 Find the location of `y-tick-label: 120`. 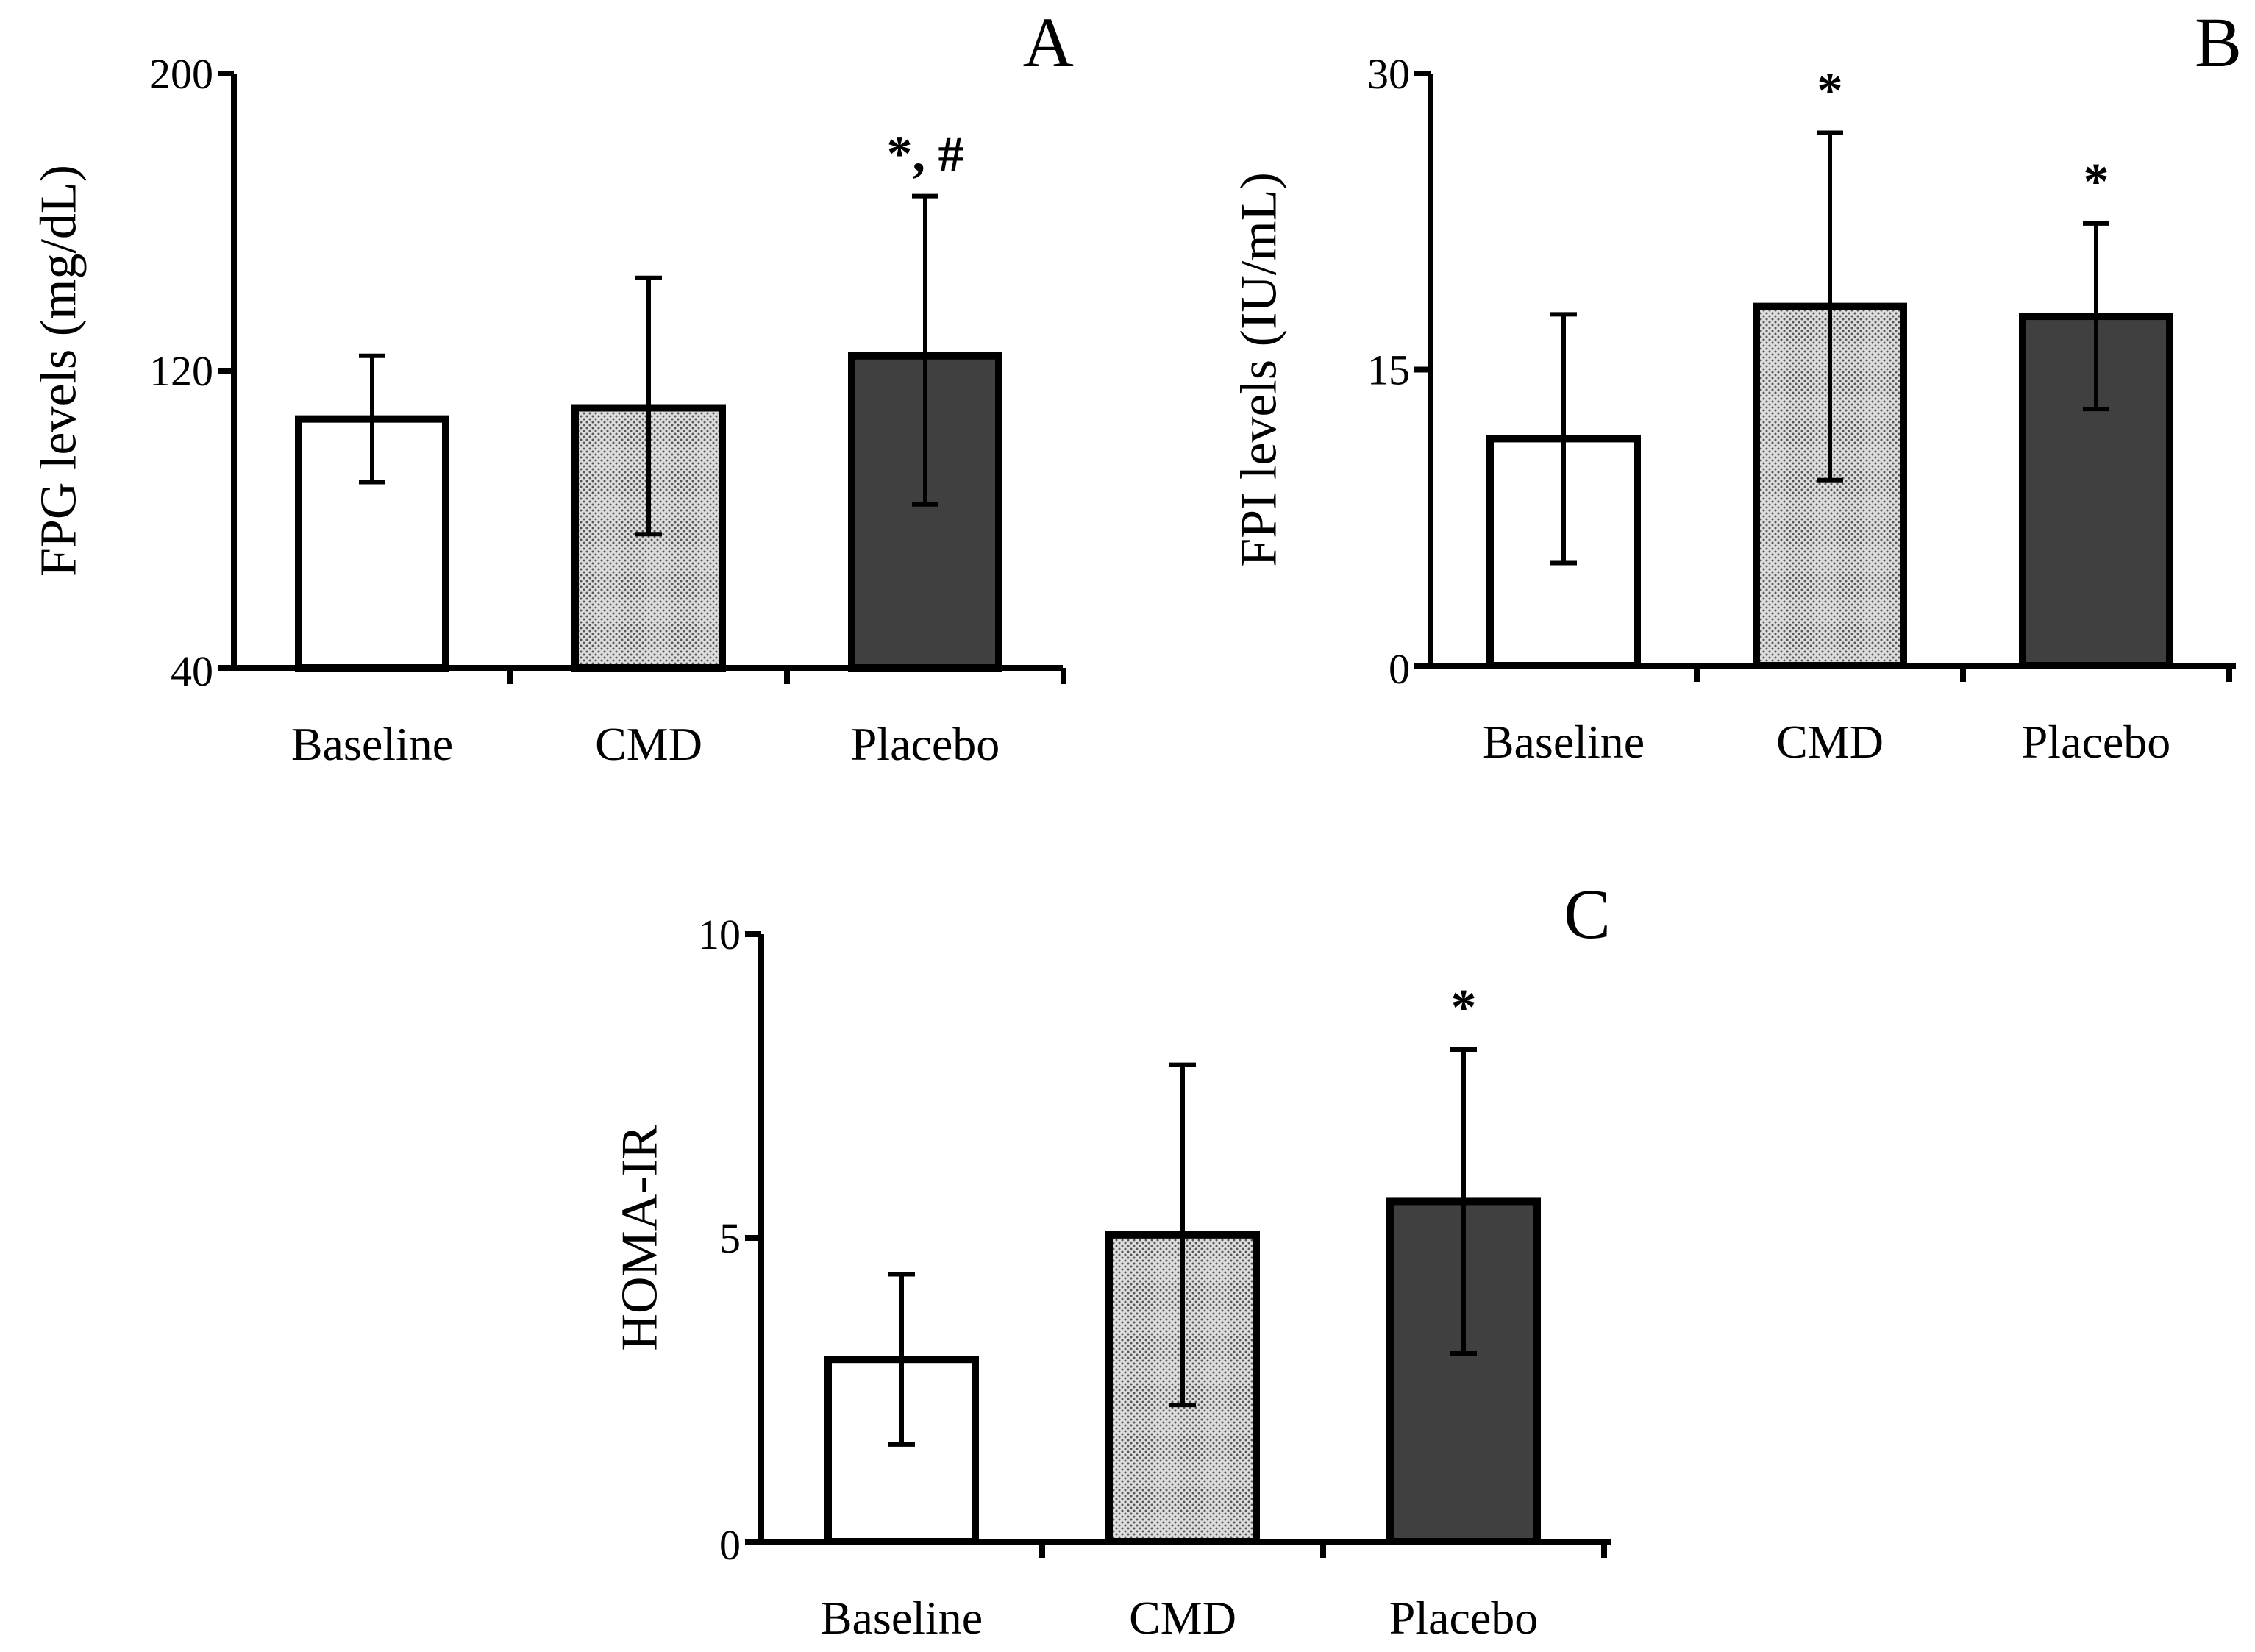

y-tick-label: 120 is located at coordinates (181, 371).